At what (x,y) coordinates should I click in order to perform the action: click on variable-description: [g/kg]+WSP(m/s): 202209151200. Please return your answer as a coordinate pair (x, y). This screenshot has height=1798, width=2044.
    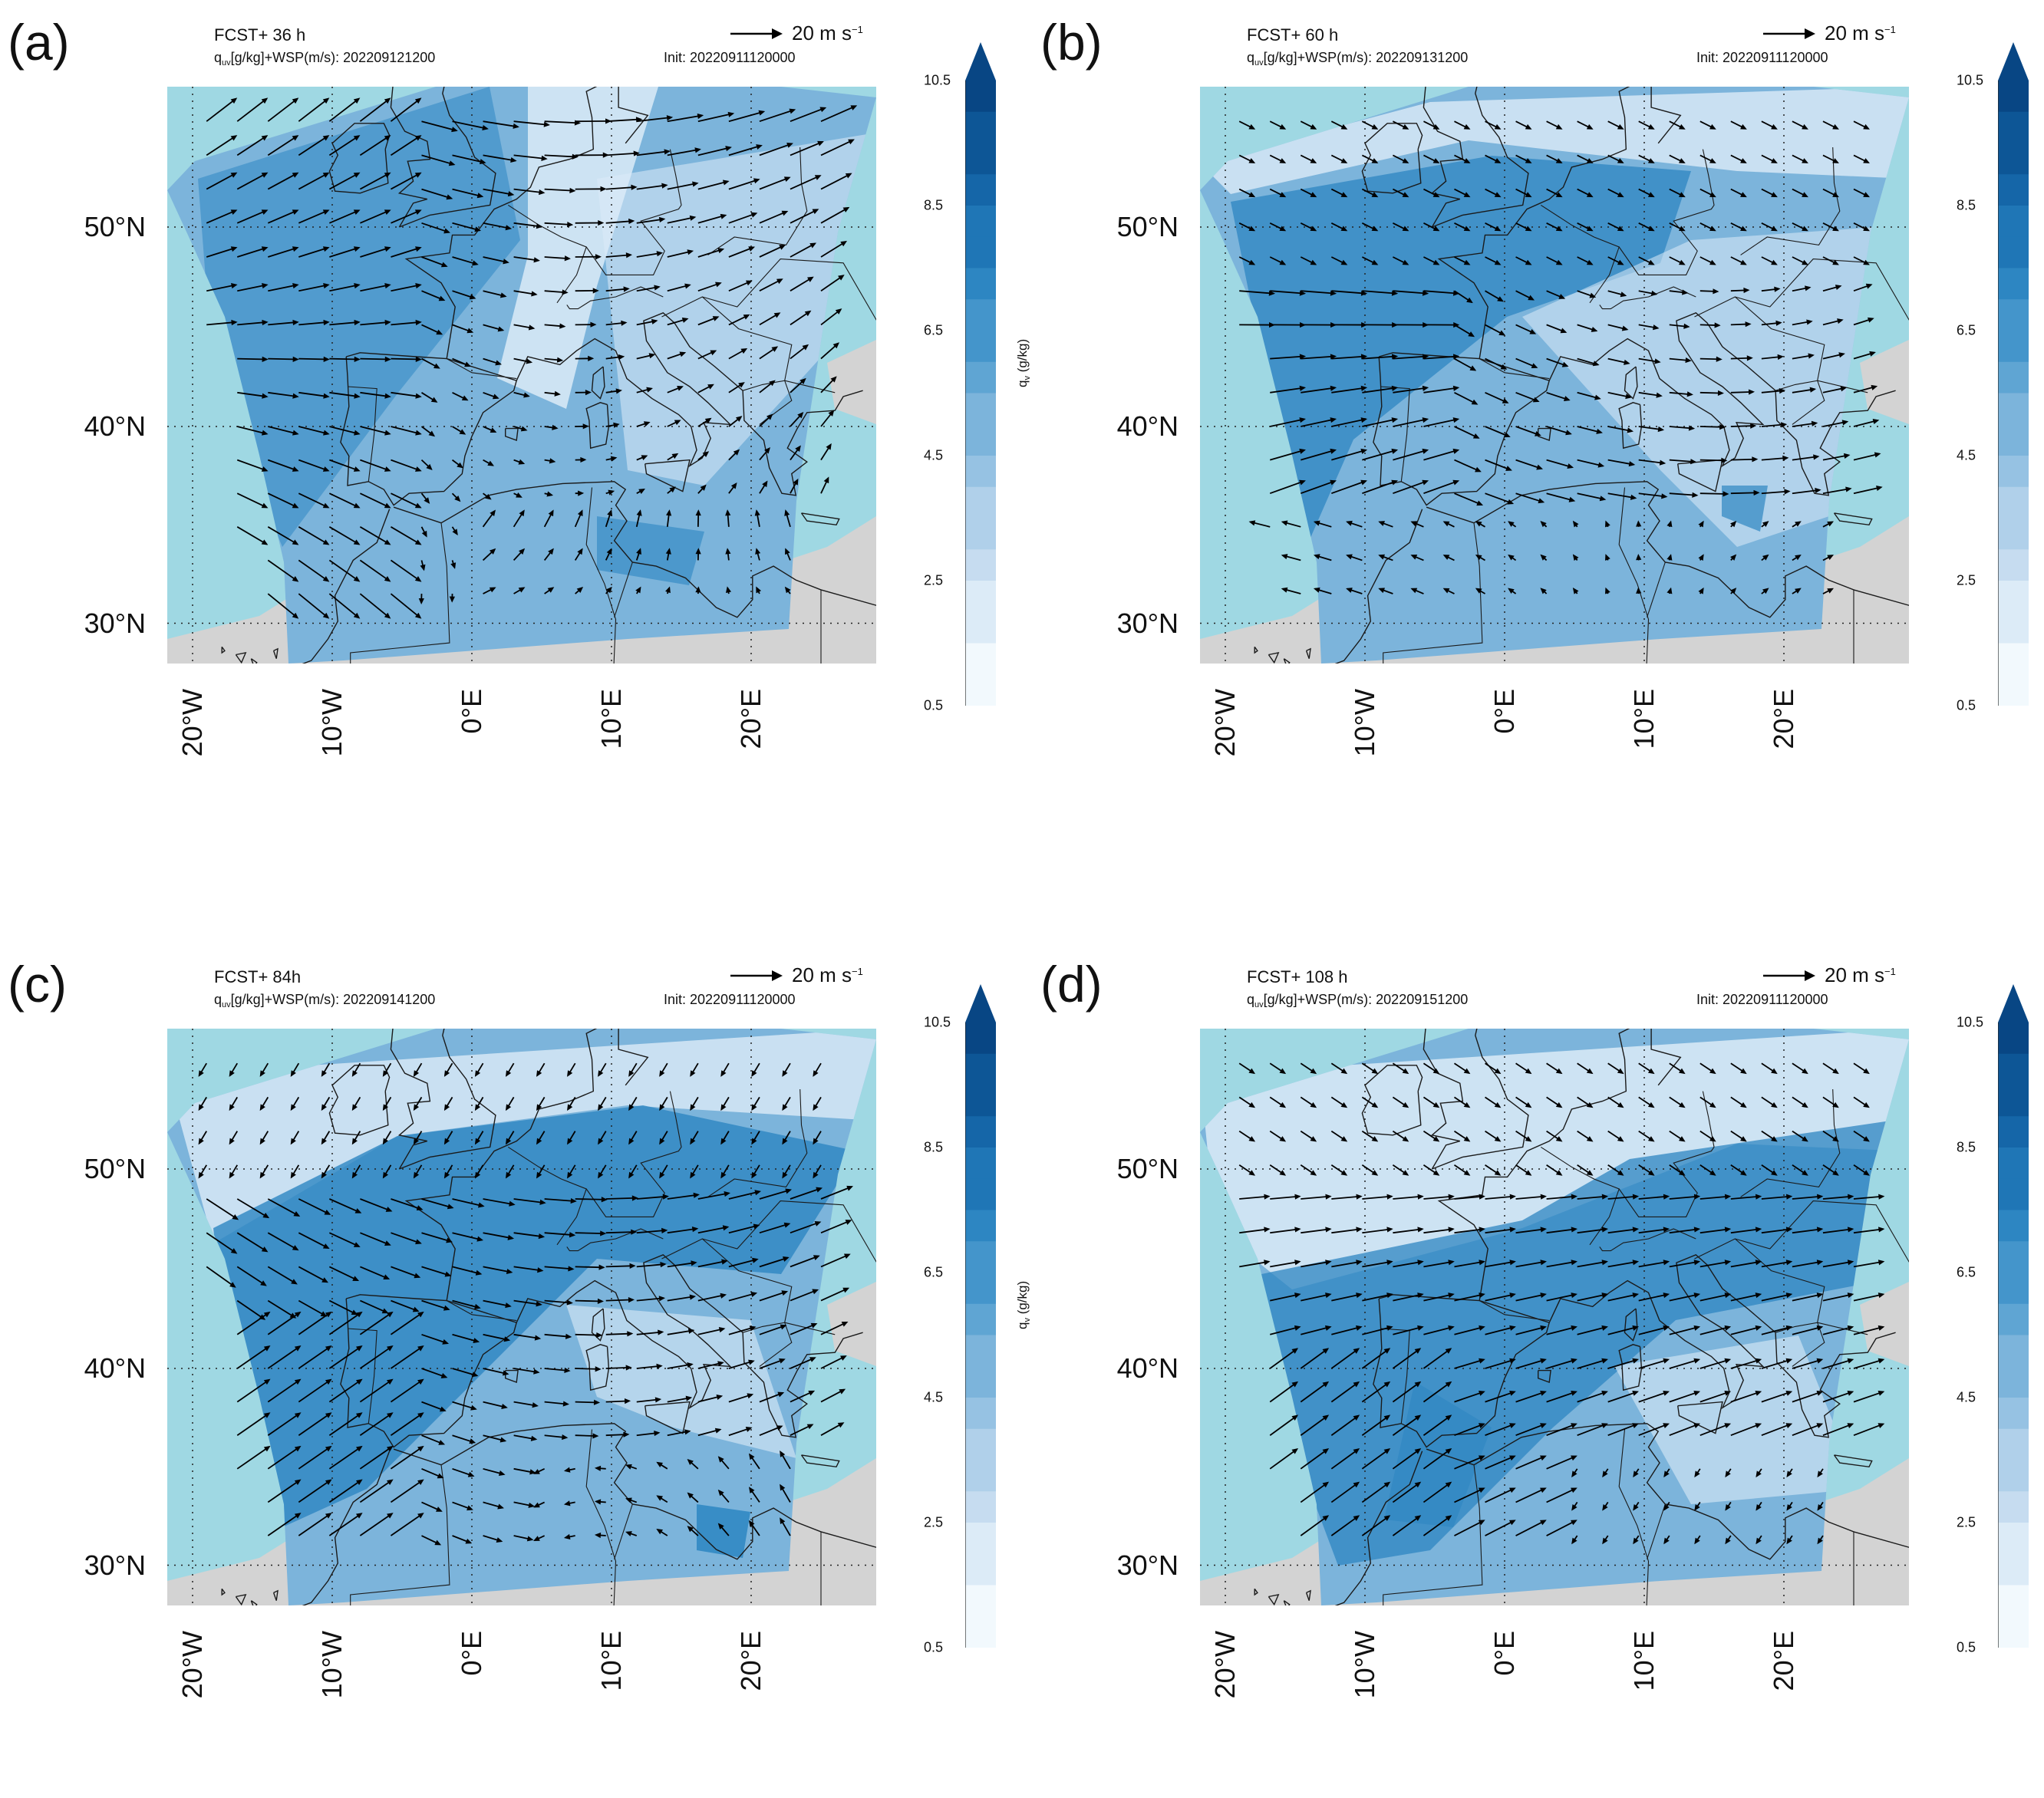
    Looking at the image, I should click on (1366, 1000).